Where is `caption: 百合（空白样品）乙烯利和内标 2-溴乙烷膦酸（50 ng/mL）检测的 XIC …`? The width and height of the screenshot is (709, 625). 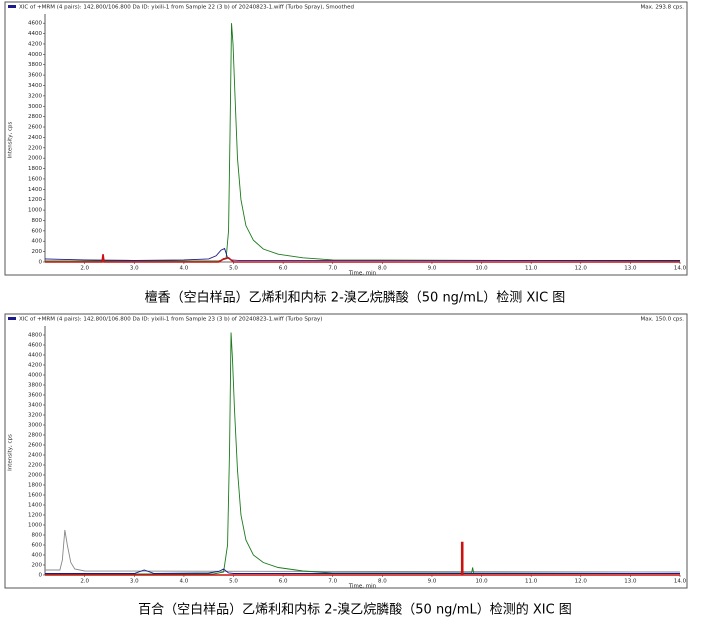 caption: 百合（空白样品）乙烯利和内标 2-溴乙烷膦酸（50 ng/mL）检测的 XIC … is located at coordinates (355, 610).